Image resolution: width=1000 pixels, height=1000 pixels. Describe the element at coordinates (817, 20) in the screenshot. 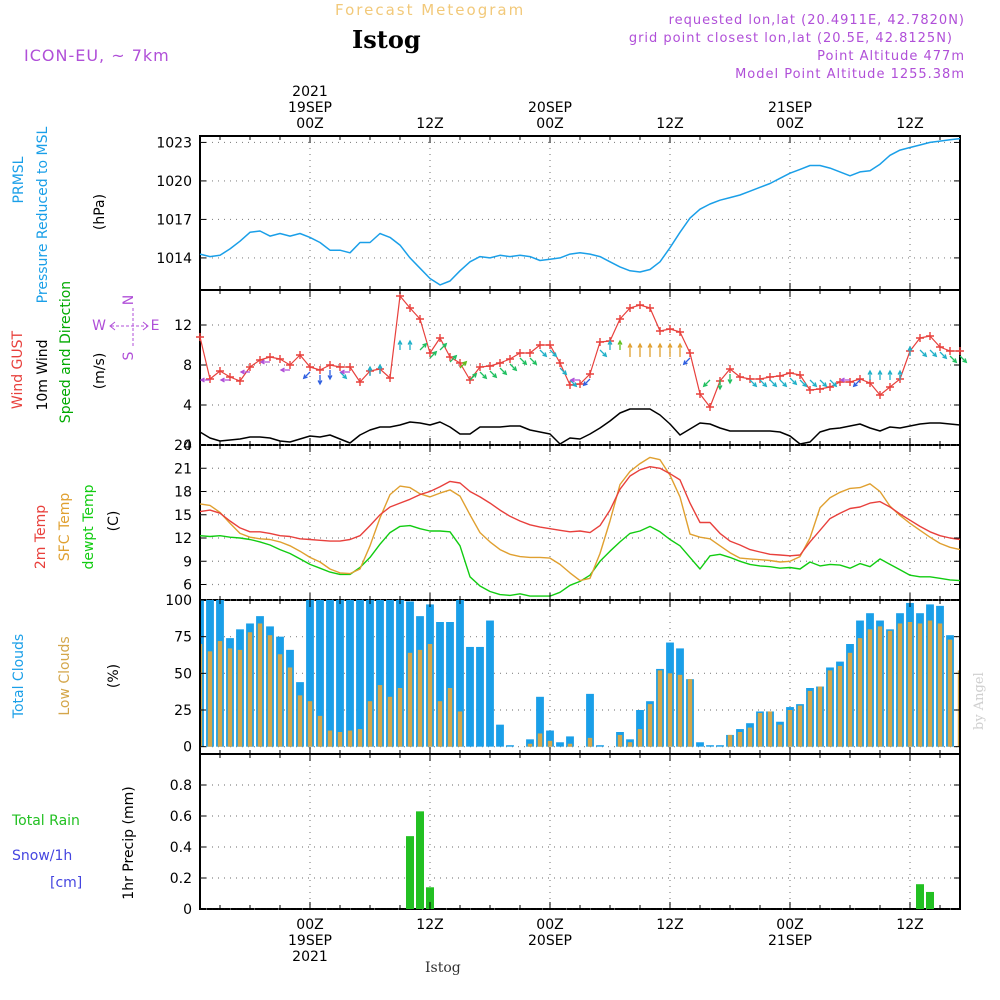

I see `info-line-1: requested lon,lat (20.4911E, 42.7820N)` at that location.